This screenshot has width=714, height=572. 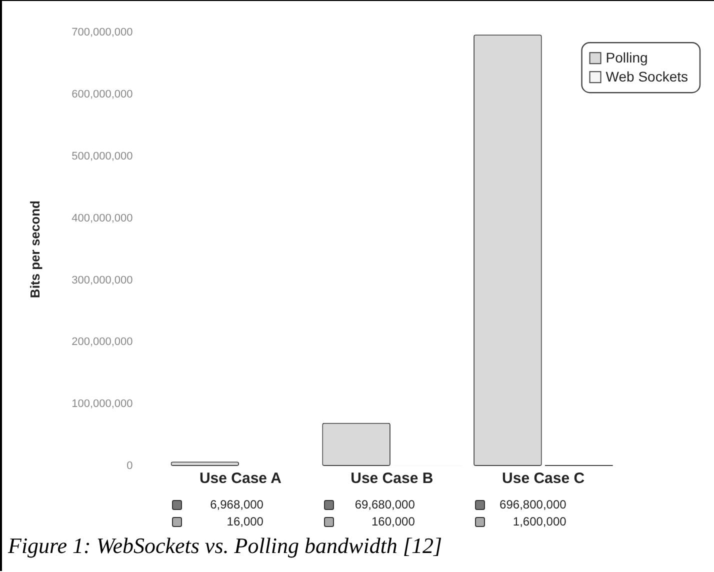 I want to click on data-label: 16,000, so click(x=245, y=521).